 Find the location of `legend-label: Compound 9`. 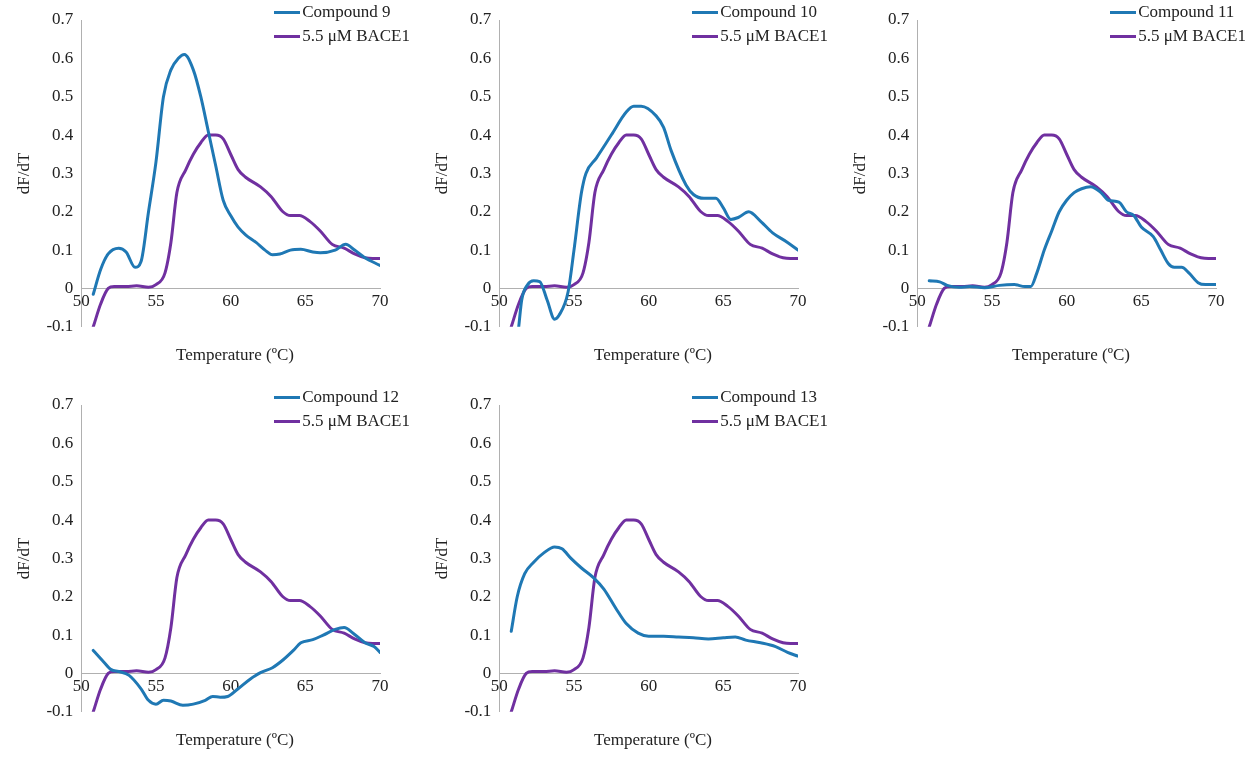

legend-label: Compound 9 is located at coordinates (346, 12).